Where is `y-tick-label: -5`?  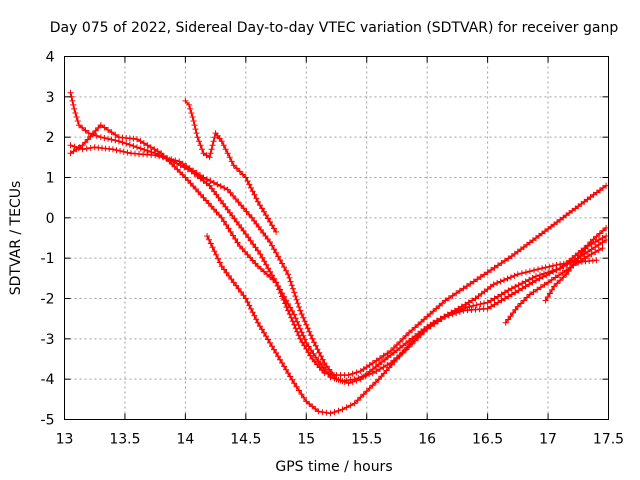 y-tick-label: -5 is located at coordinates (48, 421).